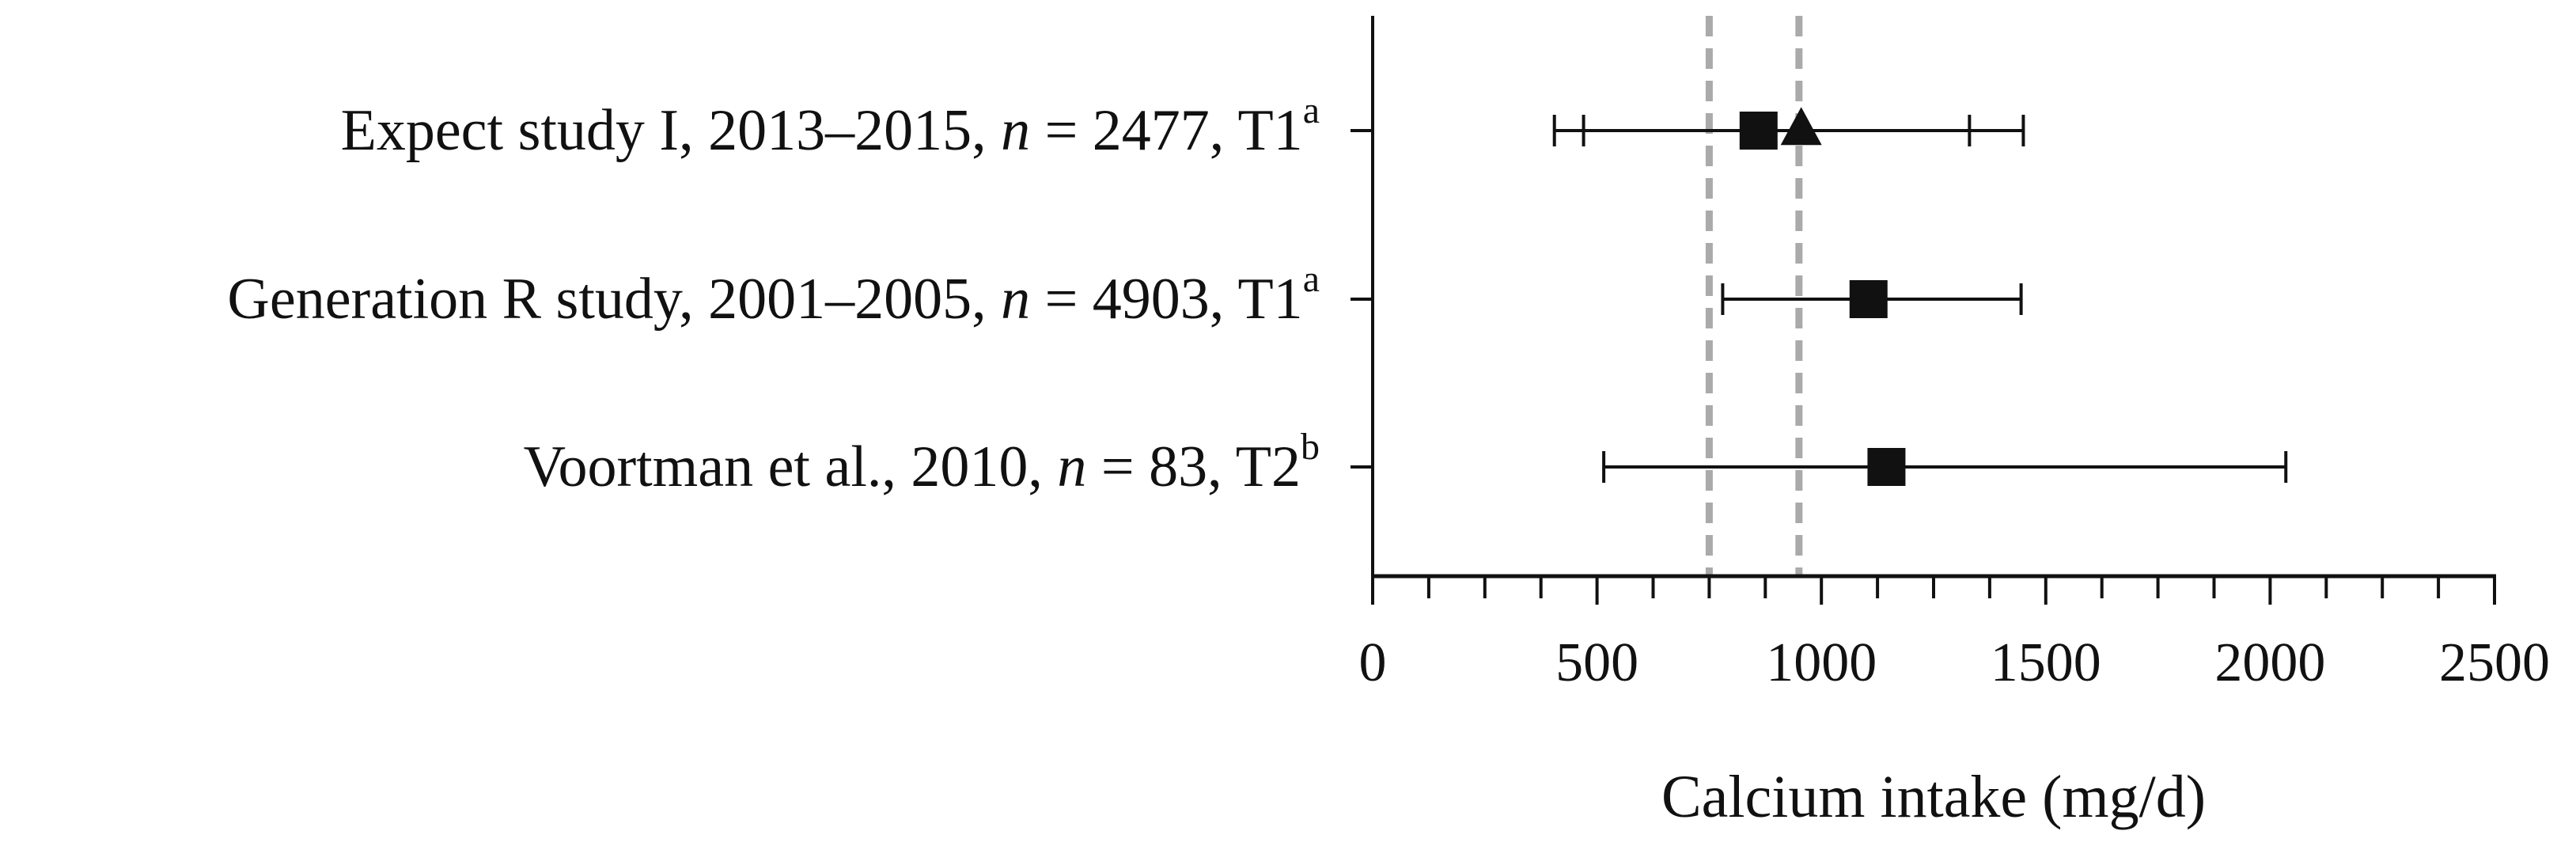  Describe the element at coordinates (2494, 662) in the screenshot. I see `x-tick-label: 2500` at that location.